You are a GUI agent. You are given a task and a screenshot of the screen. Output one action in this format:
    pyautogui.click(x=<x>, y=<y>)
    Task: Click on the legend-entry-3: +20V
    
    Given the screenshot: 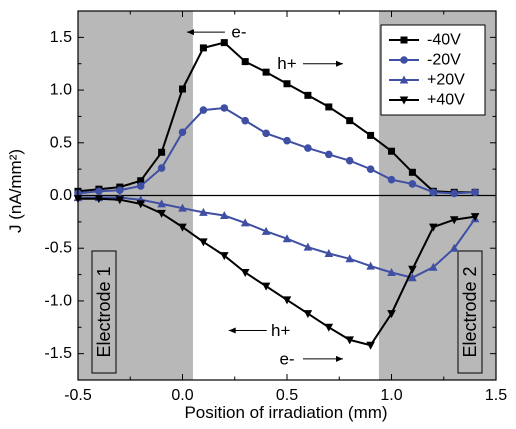 What is the action you would take?
    pyautogui.click(x=427, y=80)
    